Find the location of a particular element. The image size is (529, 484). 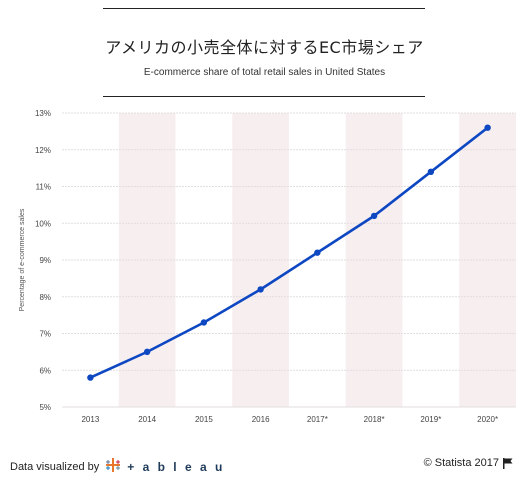

y-tick-label: 11% is located at coordinates (43, 187).